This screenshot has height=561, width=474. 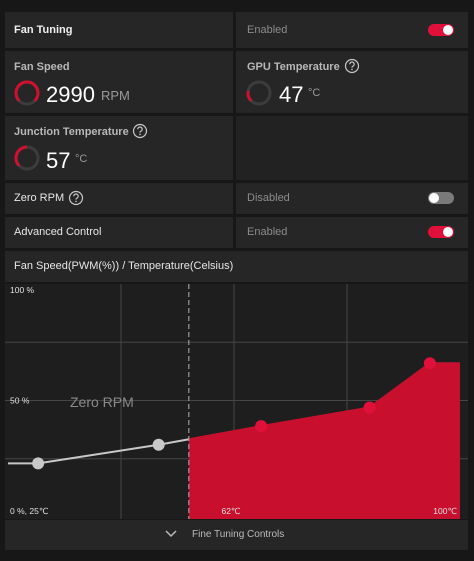 What do you see at coordinates (124, 266) in the screenshot?
I see `chart-title: Fan Speed(PWM(%)) / Temperature(Celsius)` at bounding box center [124, 266].